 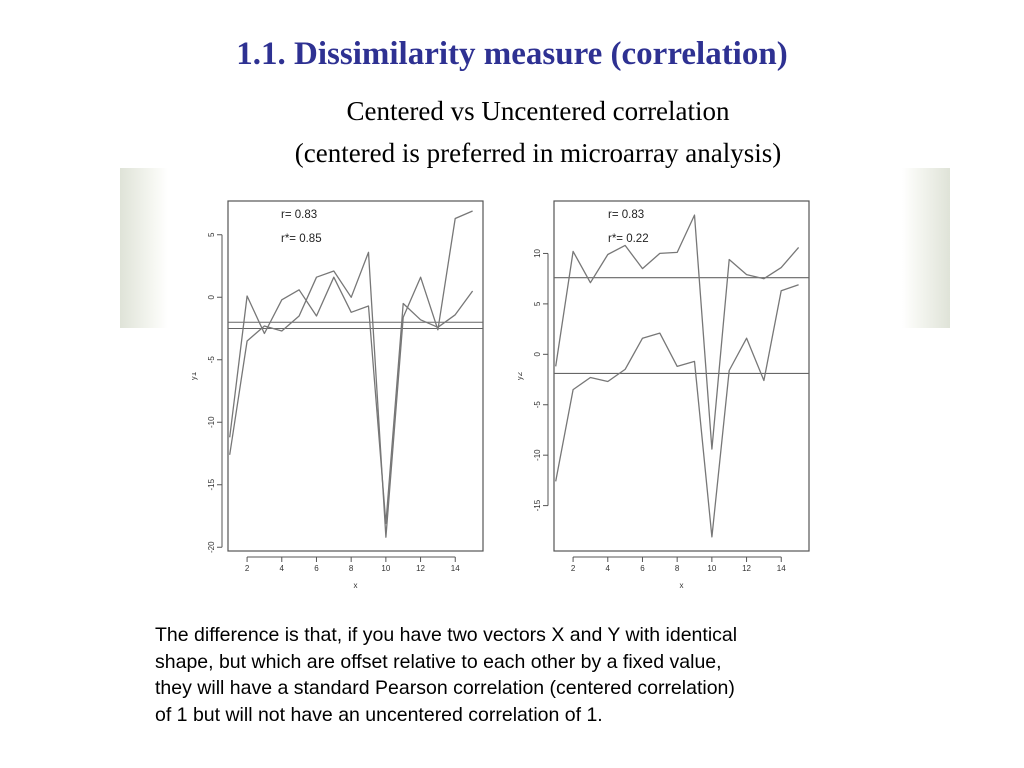 I want to click on slide-title: 1.1. Dissimilarity measure (correlation), so click(x=512, y=54).